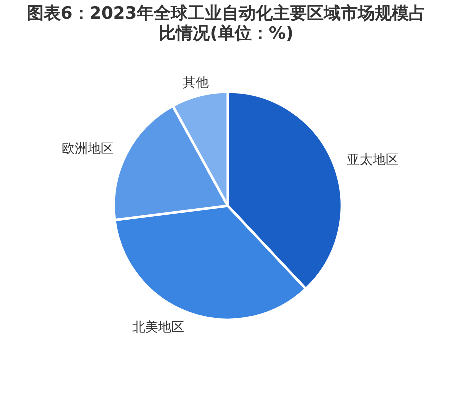  Describe the element at coordinates (158, 327) in the screenshot. I see `slice-label: 北美地区` at that location.